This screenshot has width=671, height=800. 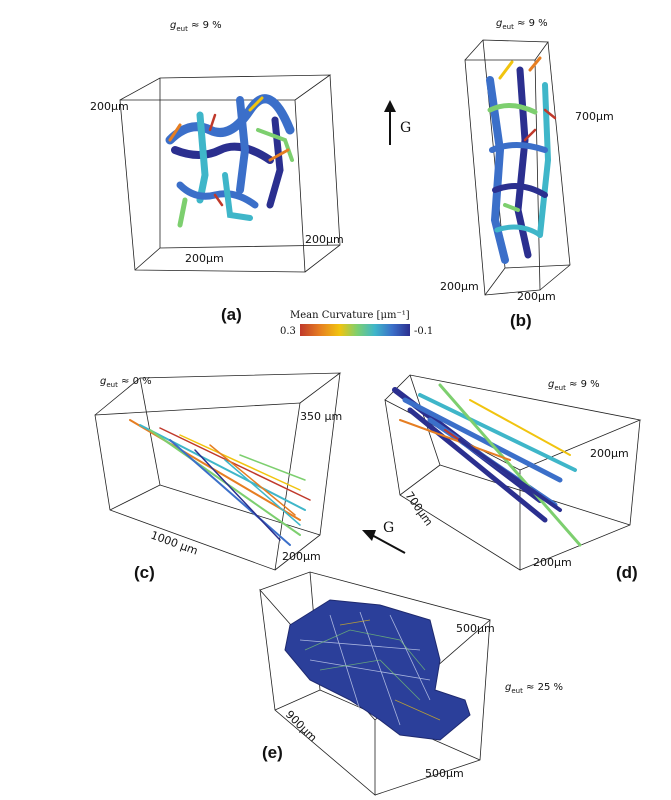 I want to click on panel-e-fraction: geut ≈ 25 %, so click(x=534, y=688).